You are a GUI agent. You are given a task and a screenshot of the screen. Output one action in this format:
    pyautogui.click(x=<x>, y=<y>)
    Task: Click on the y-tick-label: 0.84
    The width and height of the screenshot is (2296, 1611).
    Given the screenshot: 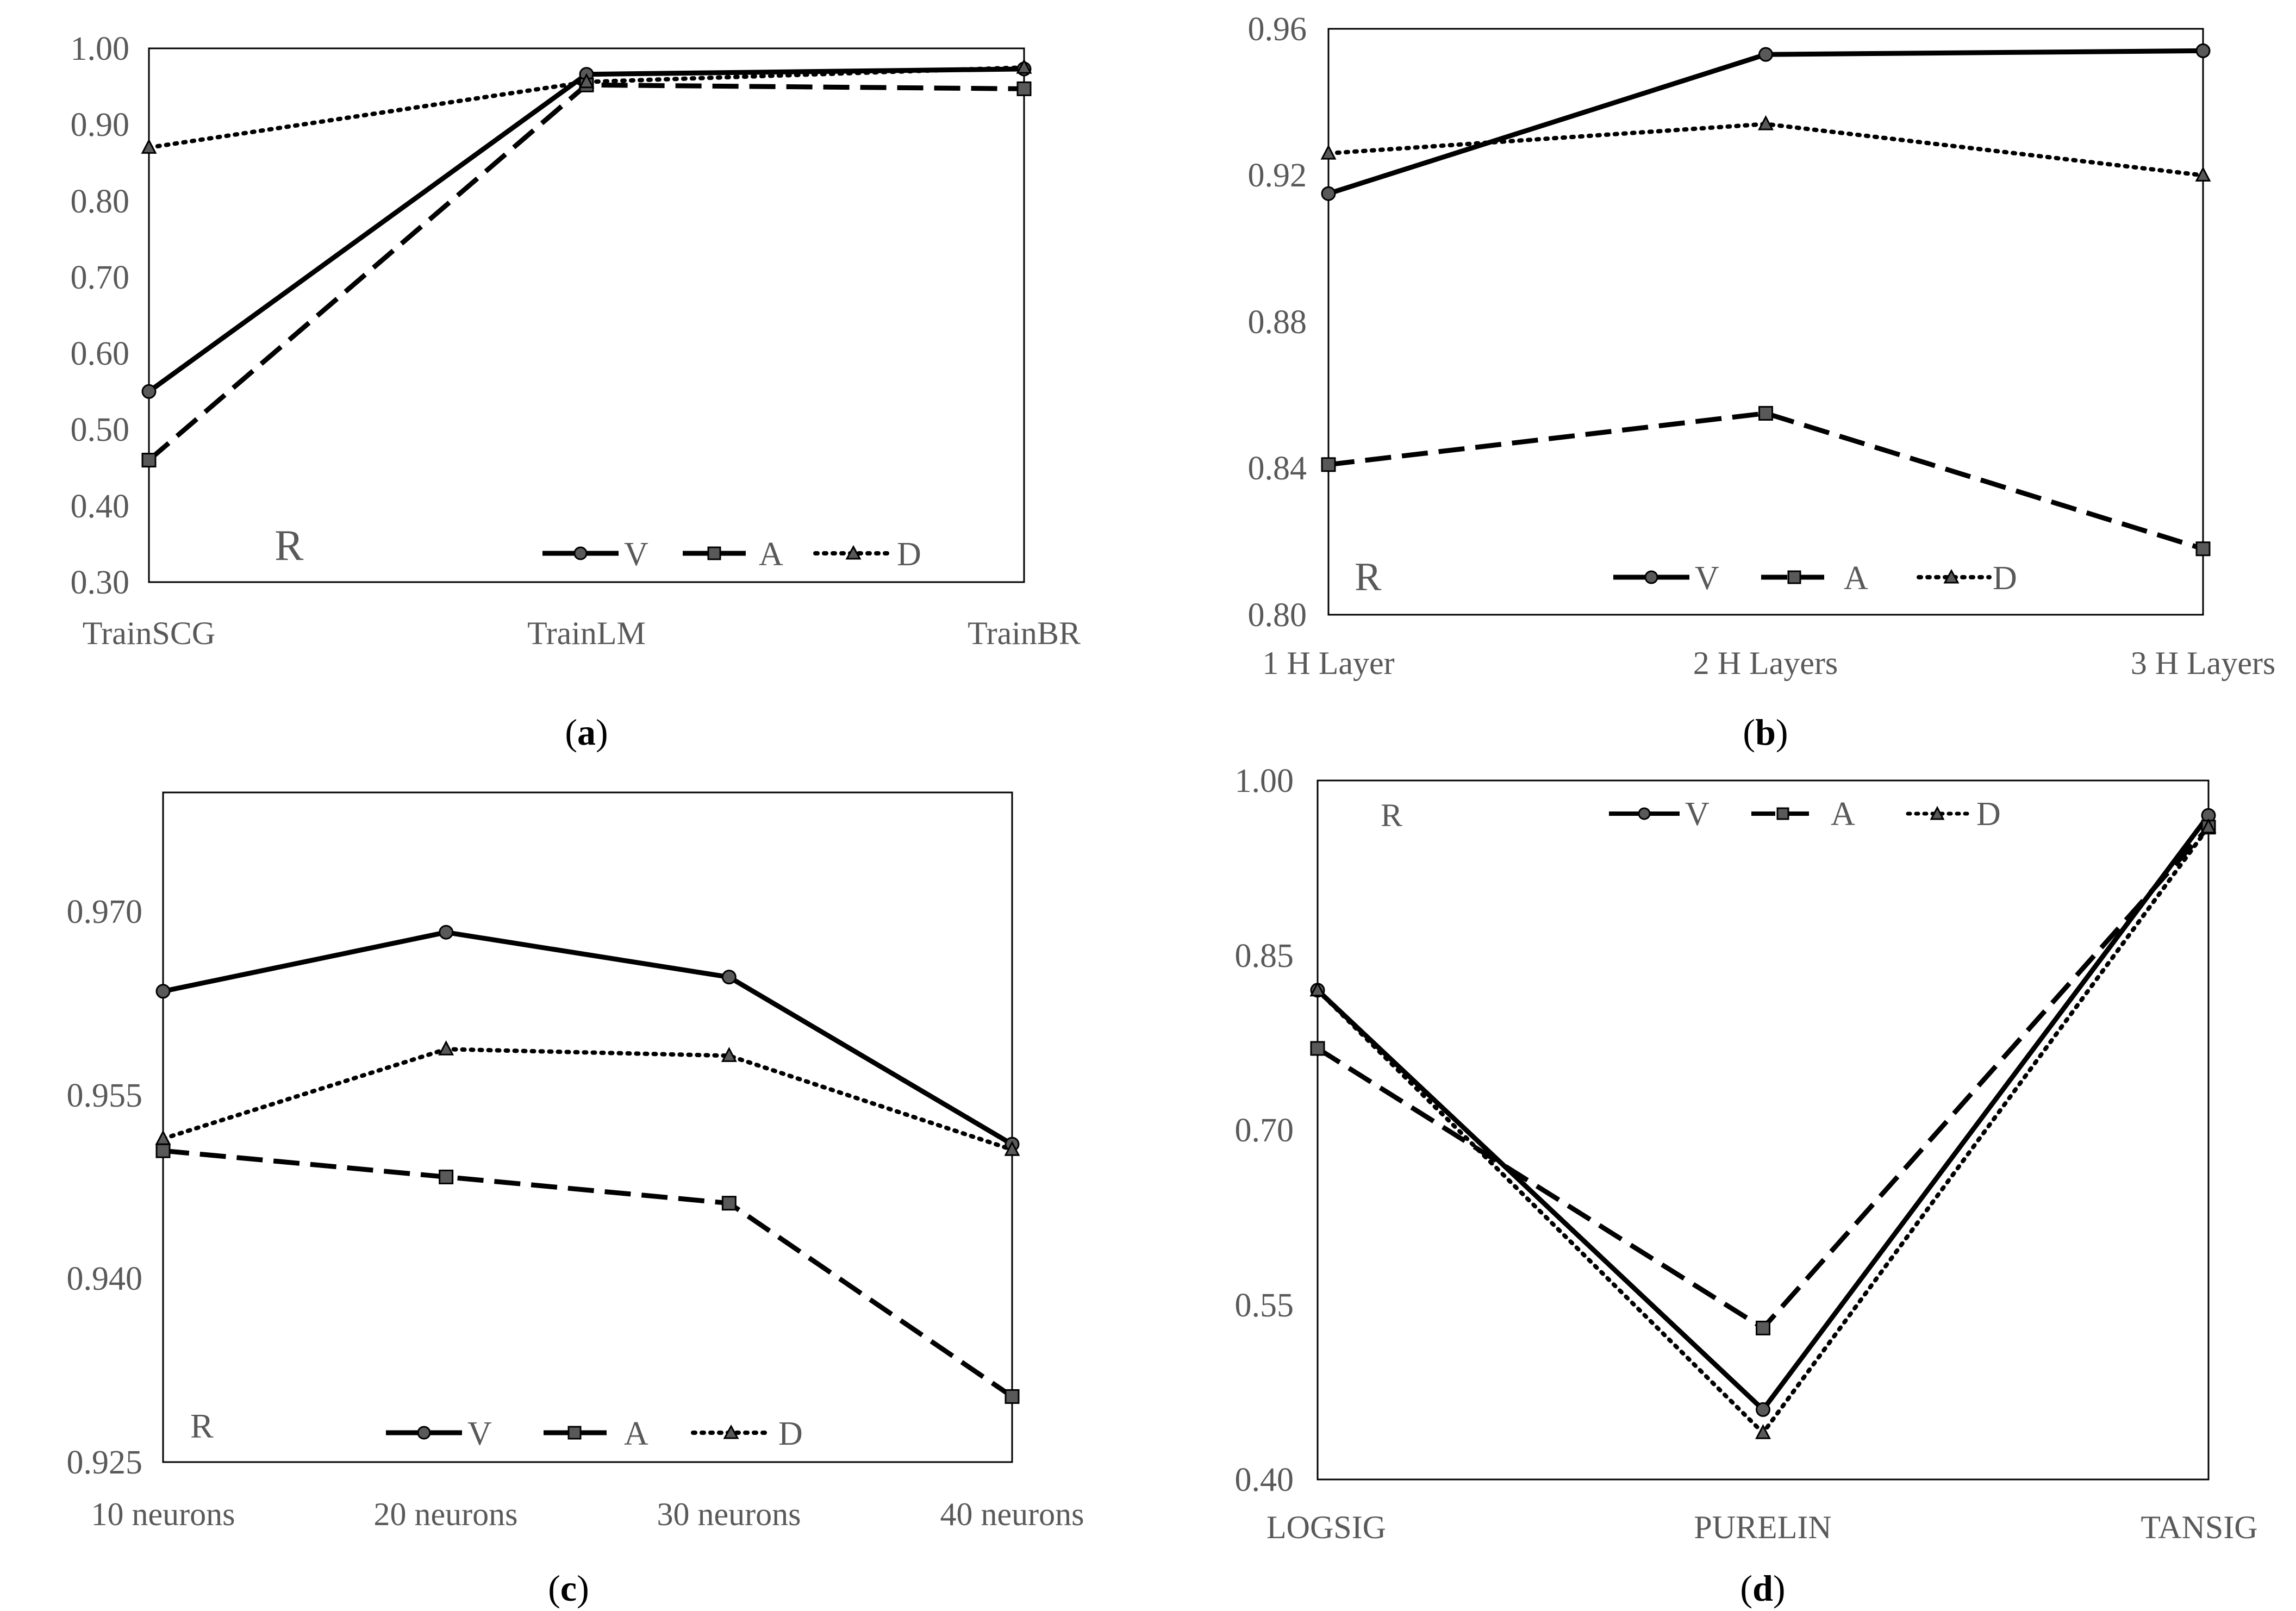 What is the action you would take?
    pyautogui.click(x=1277, y=469)
    